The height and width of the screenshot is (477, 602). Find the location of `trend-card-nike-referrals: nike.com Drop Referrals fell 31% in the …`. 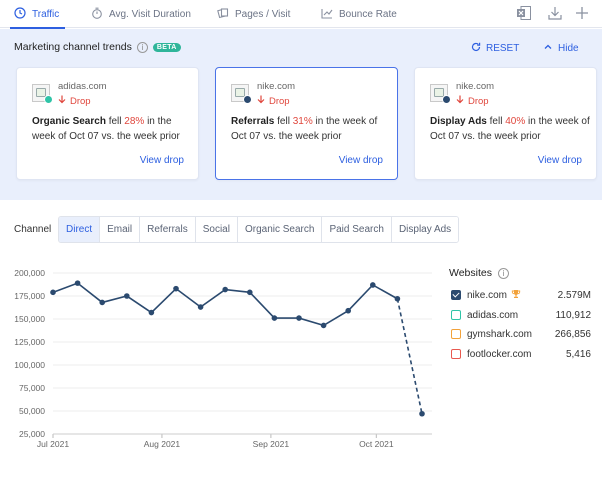

trend-card-nike-referrals: nike.com Drop Referrals fell 31% in the … is located at coordinates (306, 123).